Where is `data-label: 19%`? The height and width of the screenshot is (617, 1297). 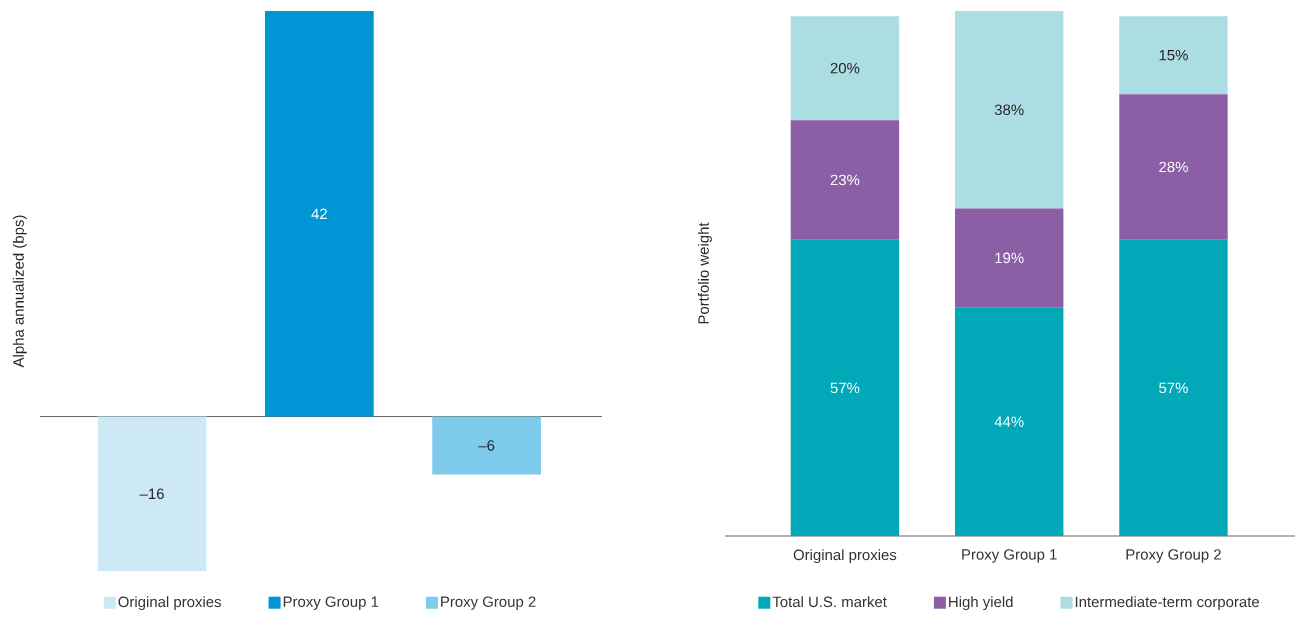
data-label: 19% is located at coordinates (1009, 258).